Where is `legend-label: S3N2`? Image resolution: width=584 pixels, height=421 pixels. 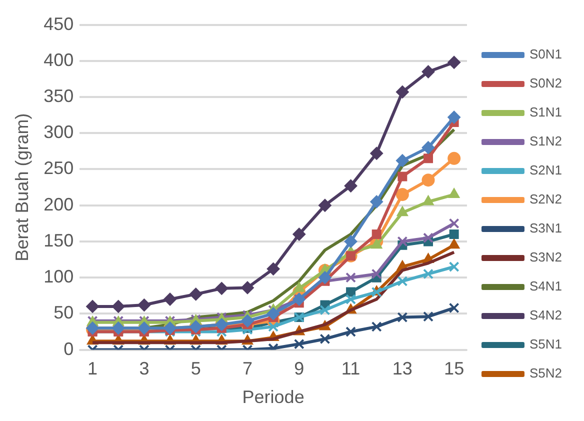 legend-label: S3N2 is located at coordinates (545, 257).